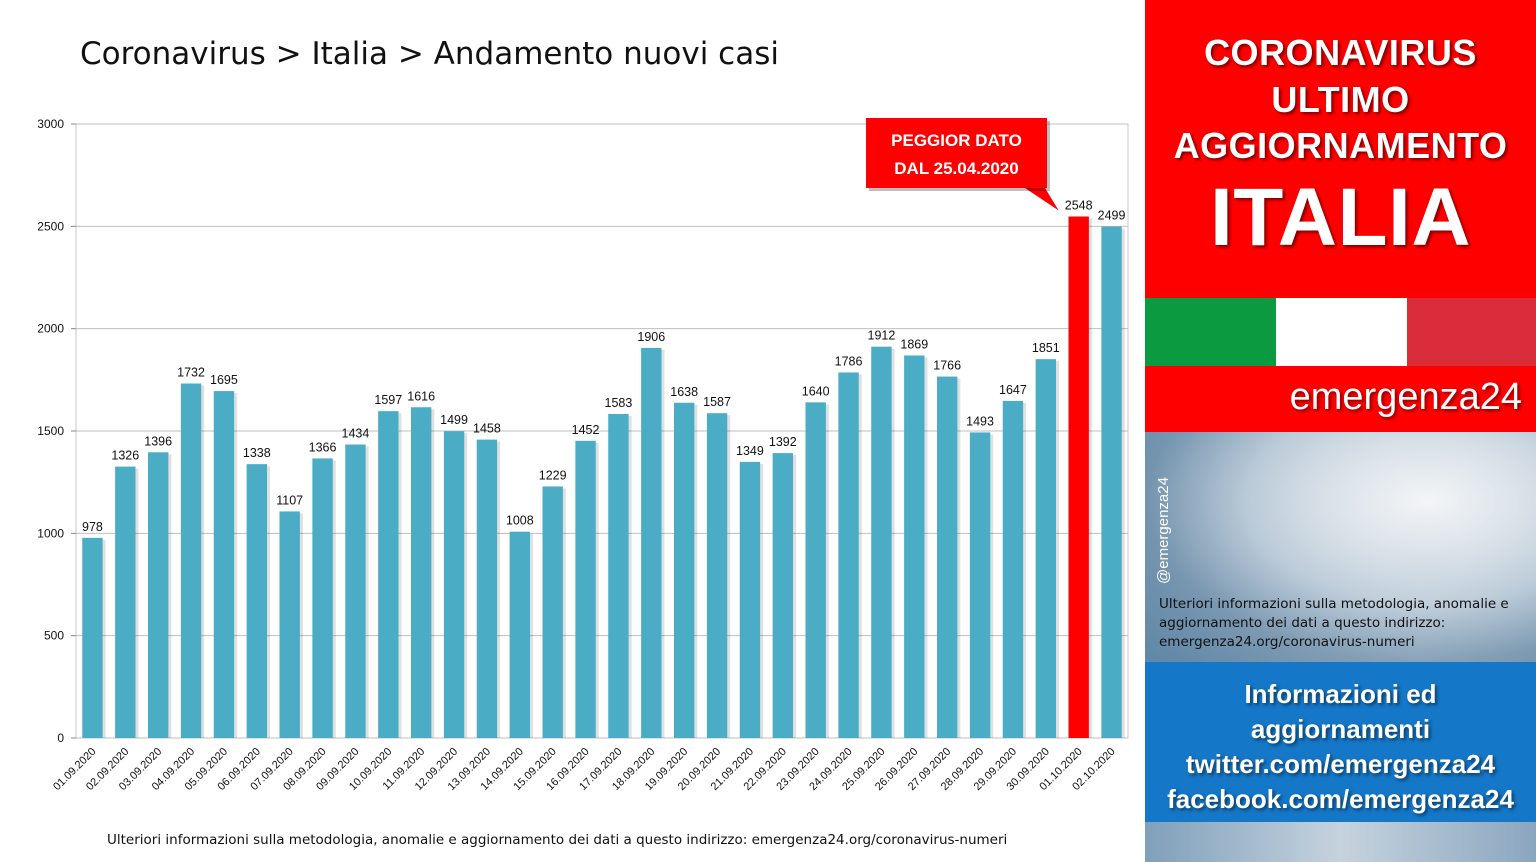 The image size is (1536, 862). I want to click on social-handle: @emergenza24, so click(1163, 530).